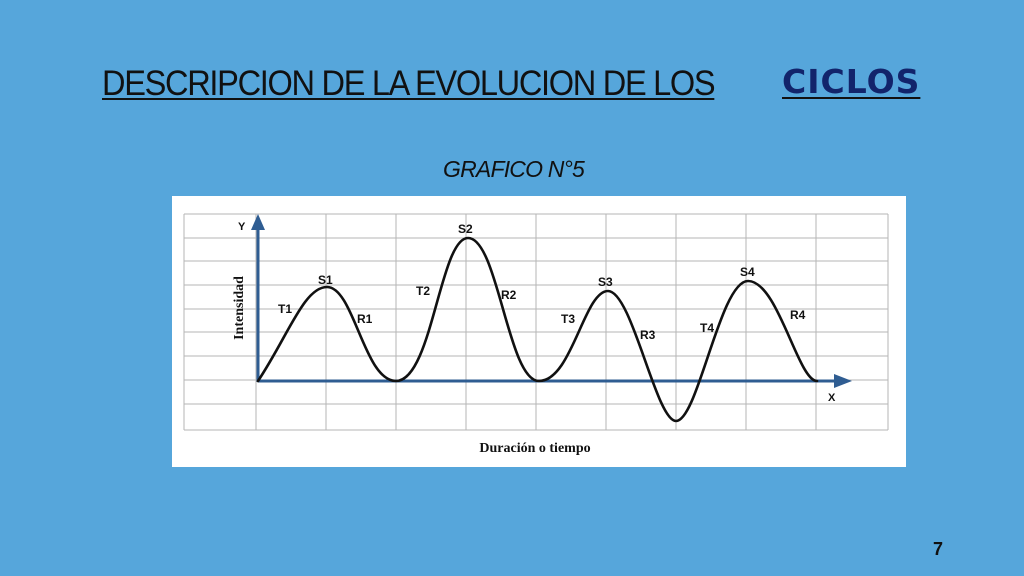 The height and width of the screenshot is (576, 1024). Describe the element at coordinates (423, 291) in the screenshot. I see `label-t2: T2` at that location.